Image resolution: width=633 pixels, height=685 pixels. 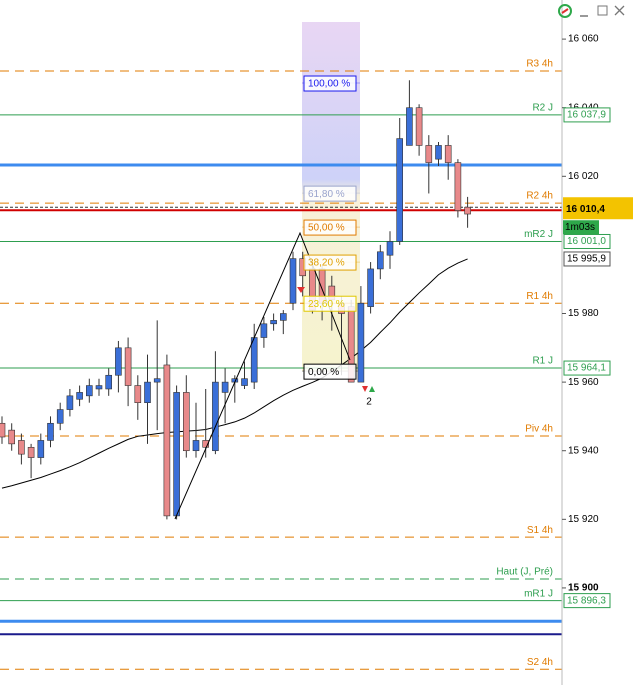 What do you see at coordinates (540, 662) in the screenshot?
I see `level-name: S2 4h` at bounding box center [540, 662].